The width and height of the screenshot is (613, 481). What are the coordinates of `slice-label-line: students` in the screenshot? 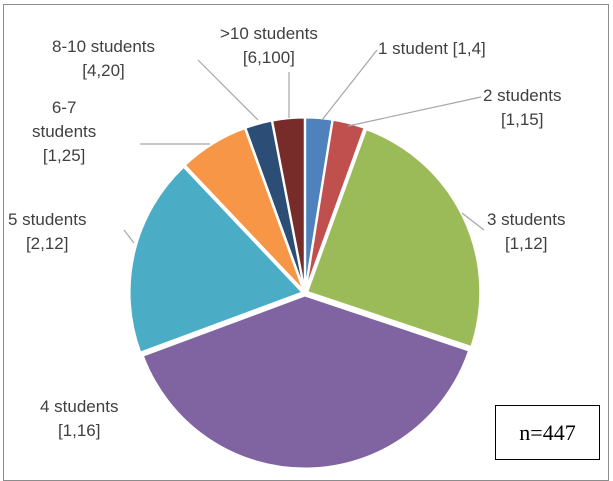 It's located at (64, 131).